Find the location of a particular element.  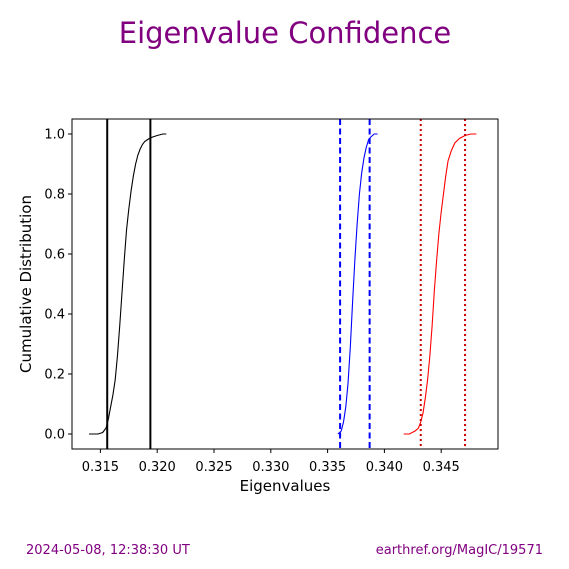

y-tick-label: 0.6 is located at coordinates (54, 255).